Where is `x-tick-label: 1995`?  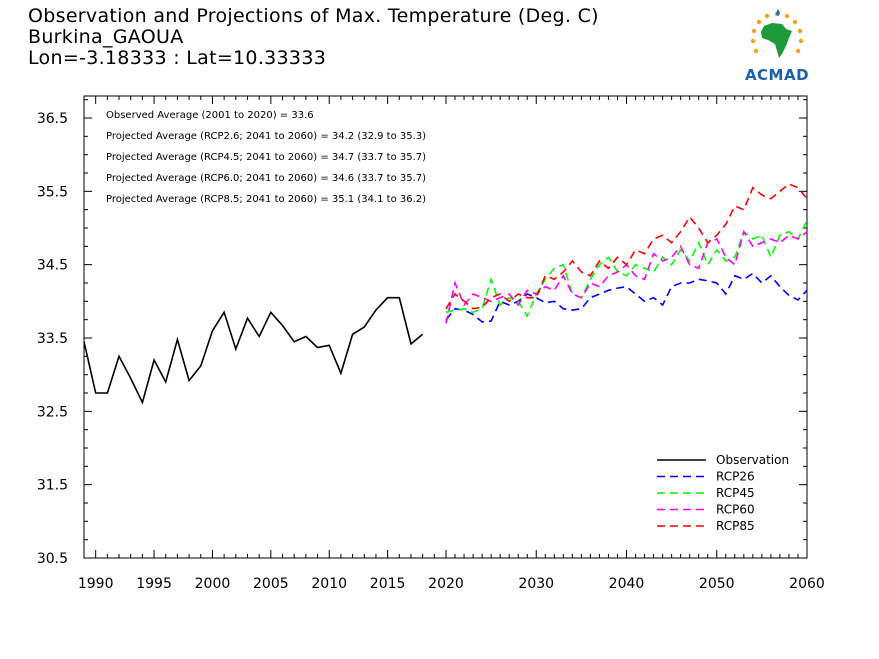
x-tick-label: 1995 is located at coordinates (154, 584).